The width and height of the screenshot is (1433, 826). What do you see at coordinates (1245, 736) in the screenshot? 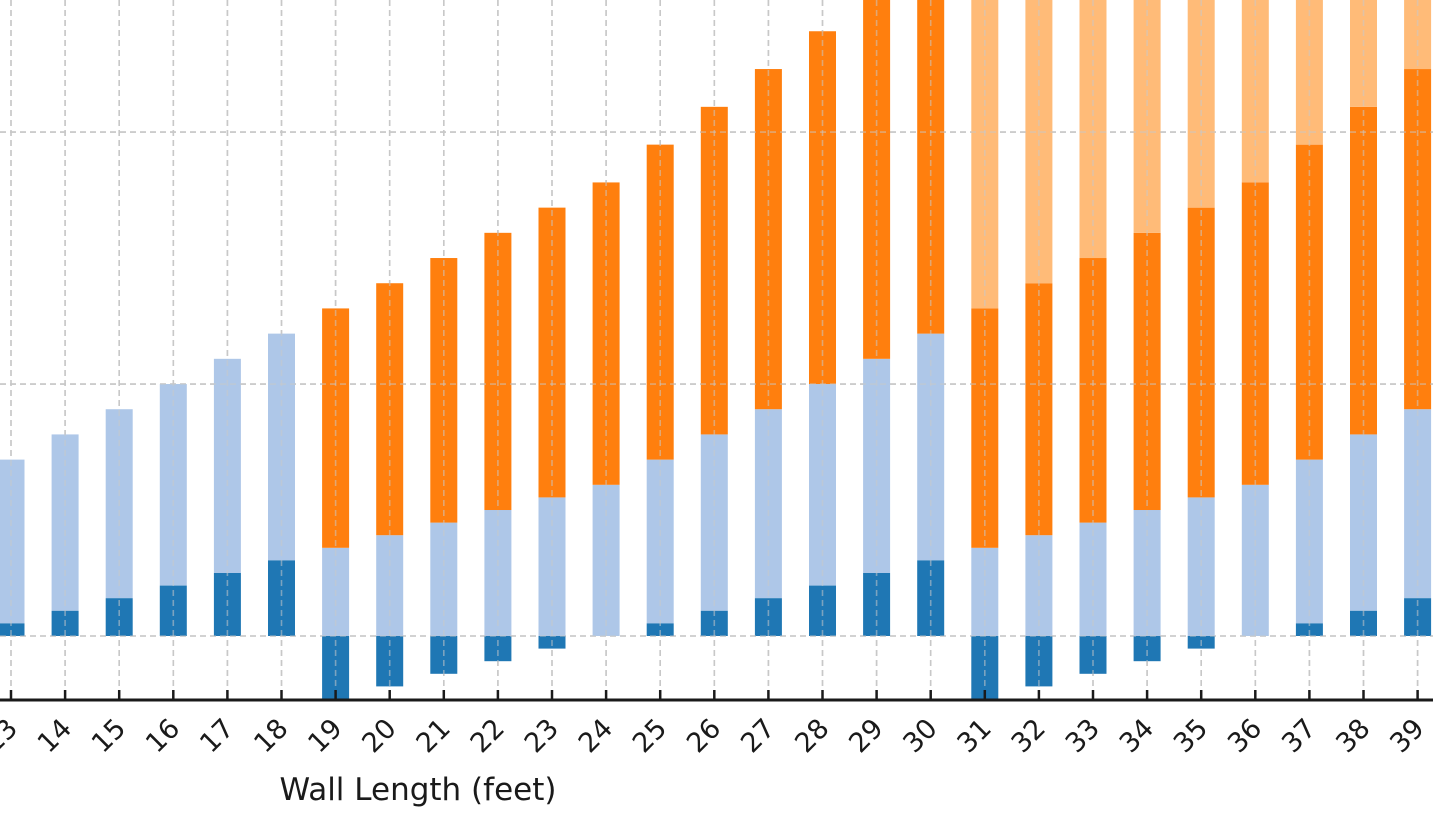
I see `x-tick-label: 36` at bounding box center [1245, 736].